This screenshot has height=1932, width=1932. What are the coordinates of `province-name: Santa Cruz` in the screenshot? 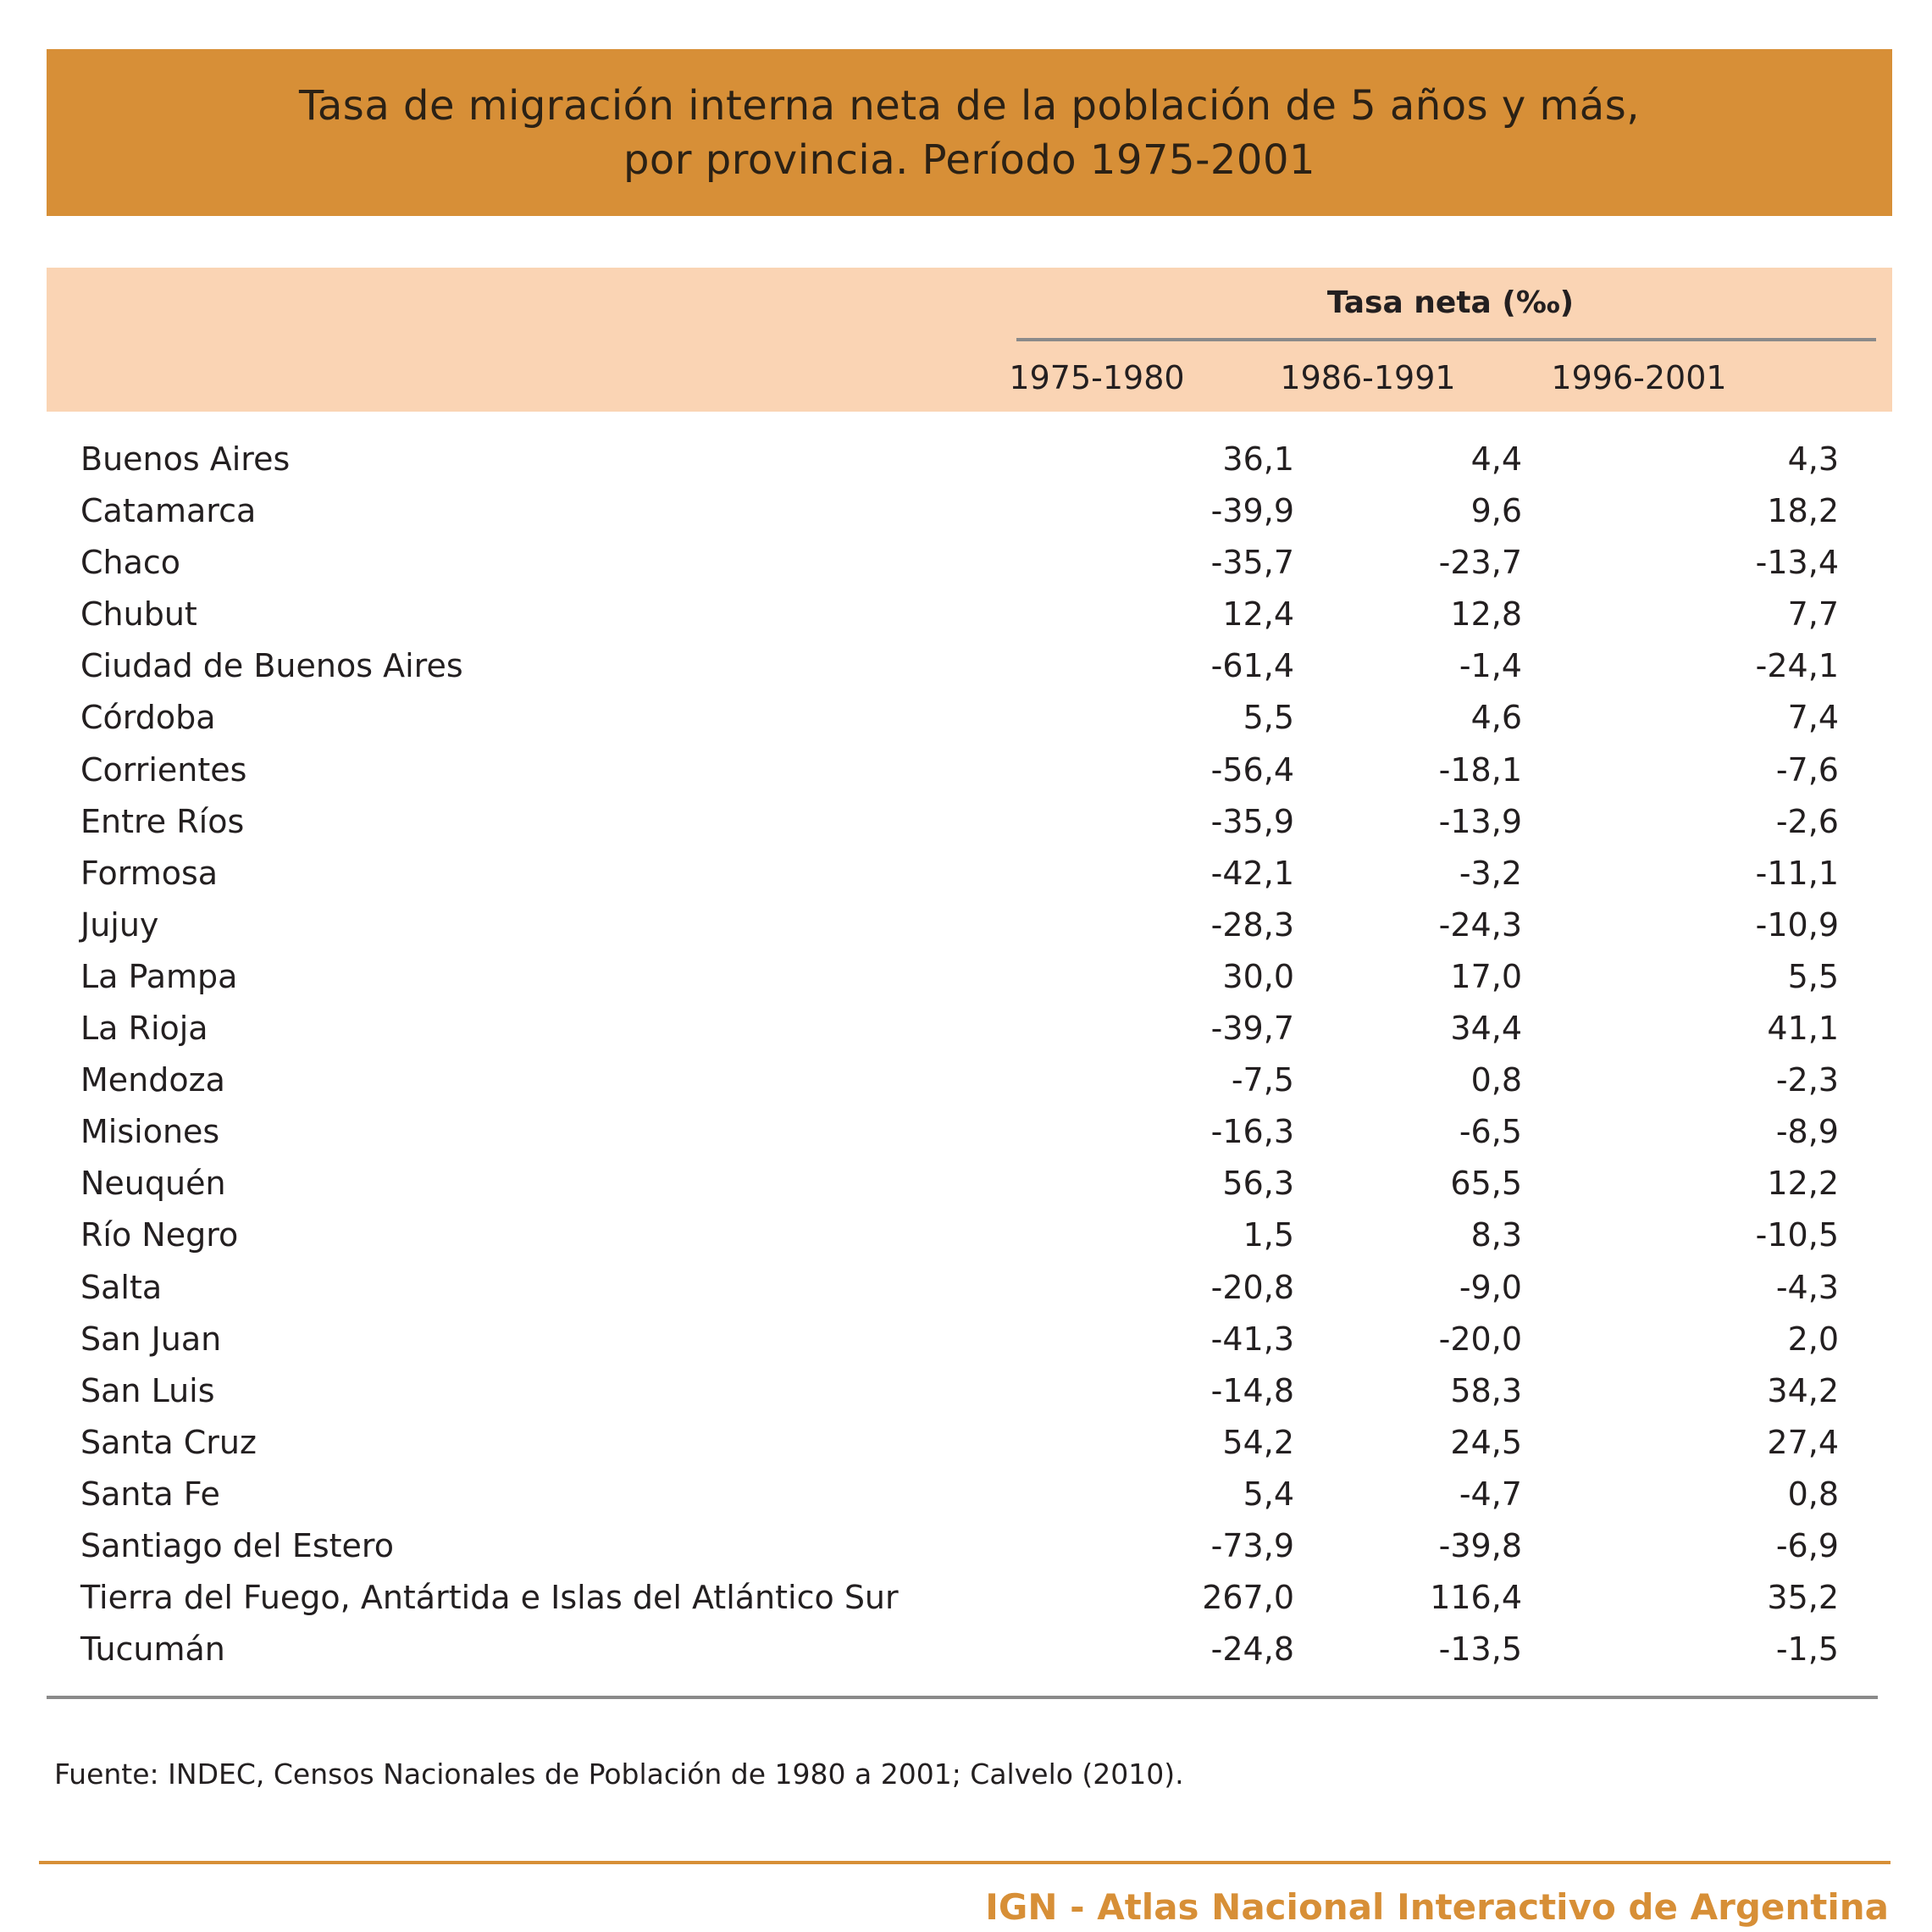 It's located at (168, 1442).